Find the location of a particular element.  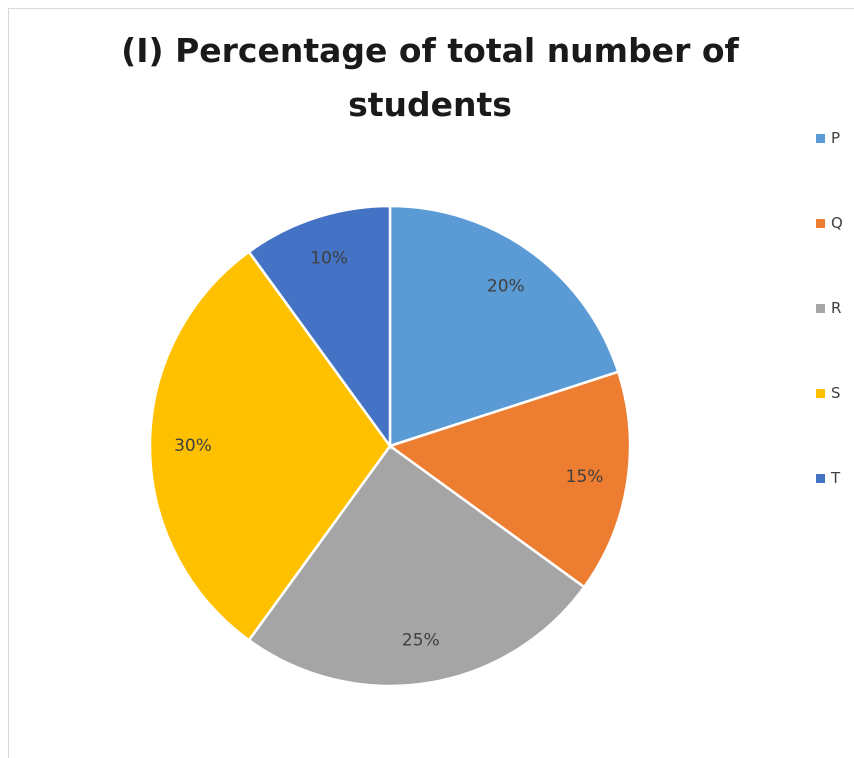

legend-item-s: S is located at coordinates (828, 393).